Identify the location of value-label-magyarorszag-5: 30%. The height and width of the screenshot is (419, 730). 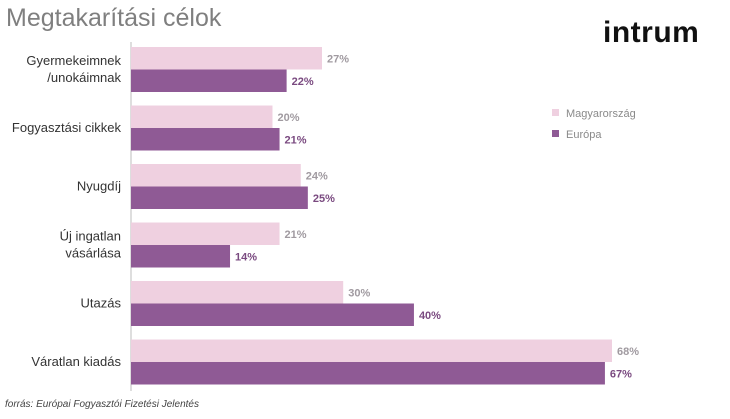
(359, 293).